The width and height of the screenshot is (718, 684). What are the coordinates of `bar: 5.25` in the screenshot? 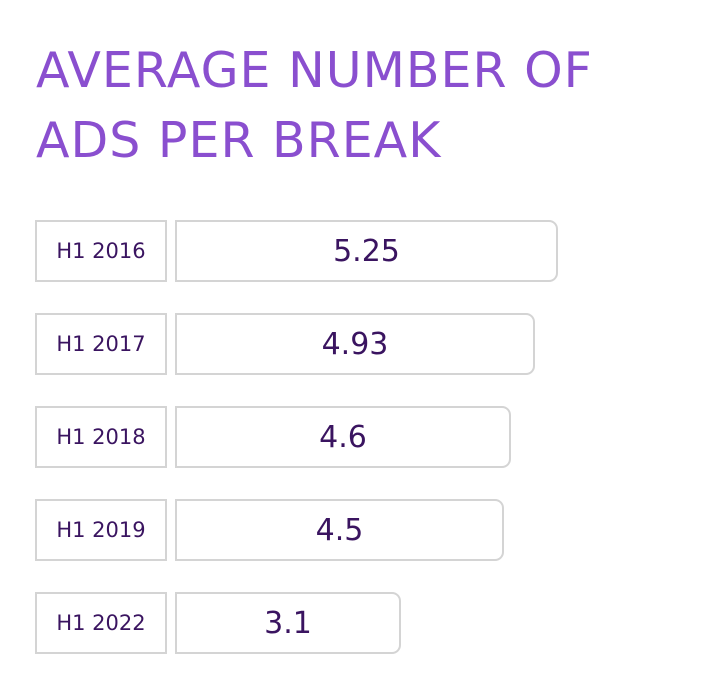 It's located at (366, 251).